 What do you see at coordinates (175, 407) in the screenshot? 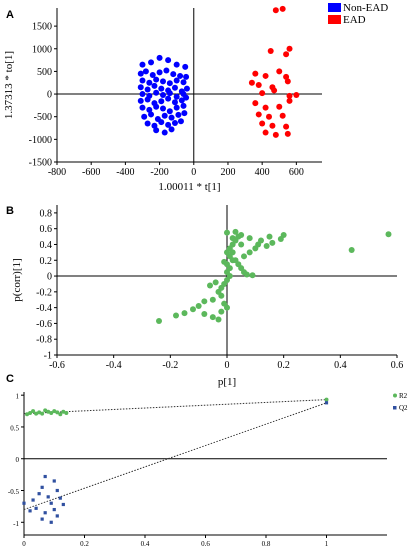
I see `regression-line-R2` at bounding box center [175, 407].